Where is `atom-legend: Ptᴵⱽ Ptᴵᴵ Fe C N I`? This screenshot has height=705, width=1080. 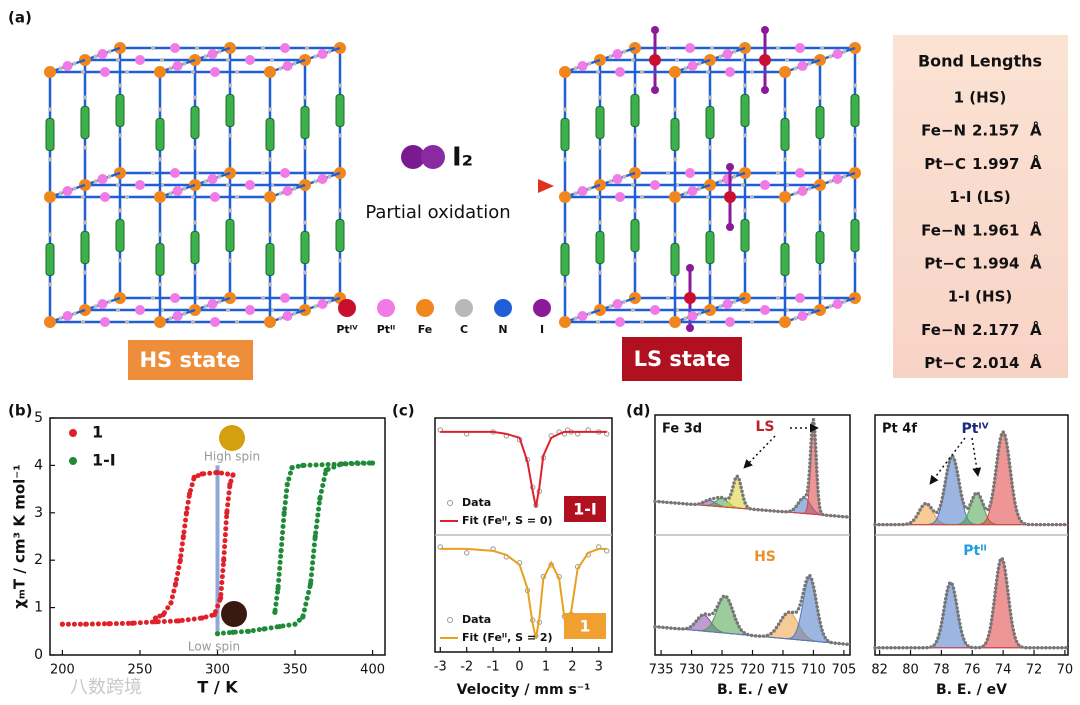
atom-legend: Ptᴵⱽ Ptᴵᴵ Fe C N I is located at coordinates (443, 317).